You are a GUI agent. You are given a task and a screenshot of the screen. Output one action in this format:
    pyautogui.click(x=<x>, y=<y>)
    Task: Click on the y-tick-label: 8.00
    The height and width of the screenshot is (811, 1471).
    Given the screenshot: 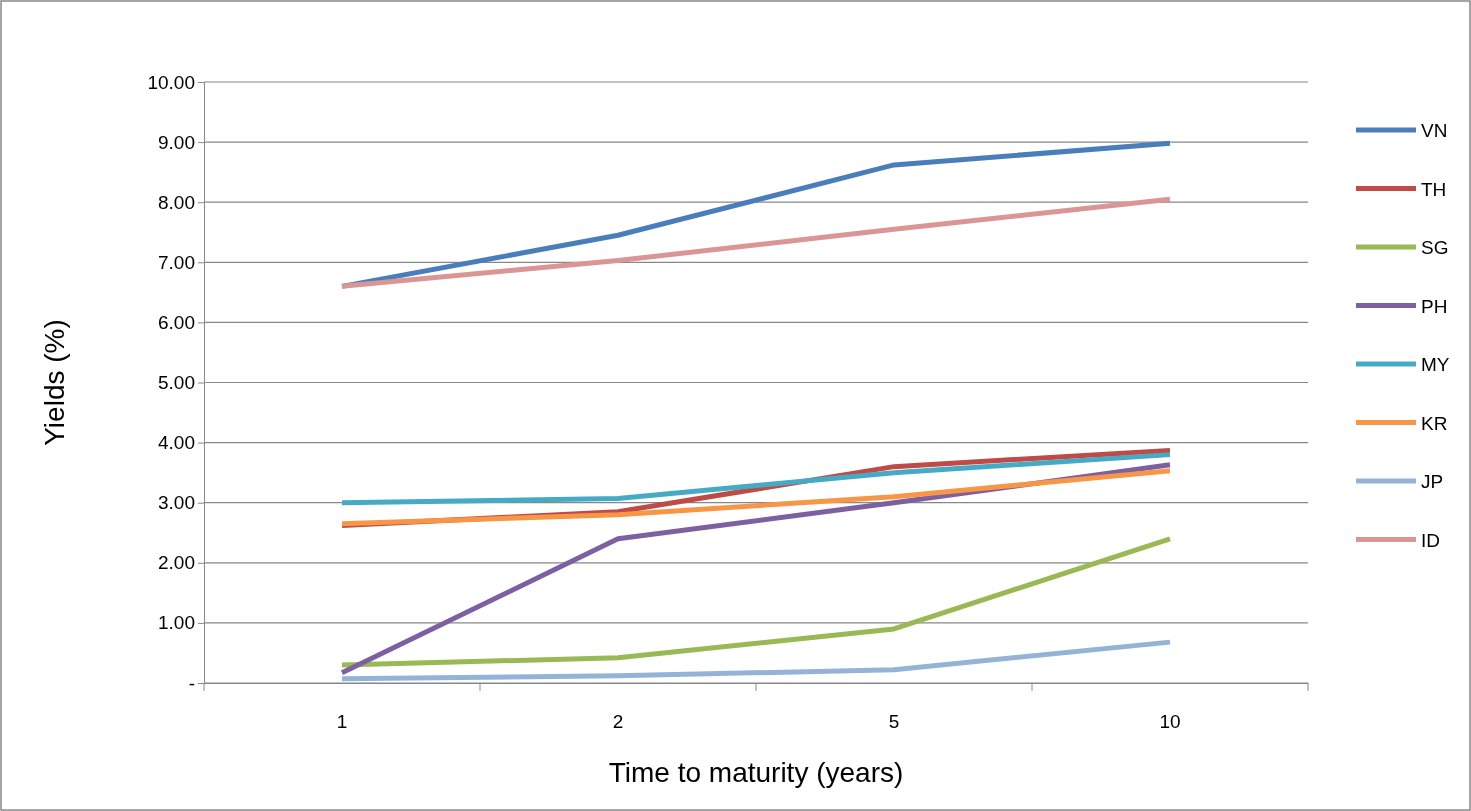 What is the action you would take?
    pyautogui.click(x=176, y=202)
    